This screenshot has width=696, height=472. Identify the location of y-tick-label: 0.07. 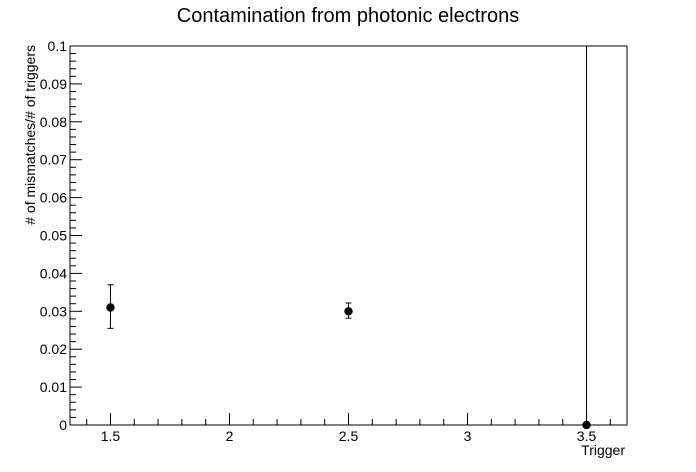
(53, 160).